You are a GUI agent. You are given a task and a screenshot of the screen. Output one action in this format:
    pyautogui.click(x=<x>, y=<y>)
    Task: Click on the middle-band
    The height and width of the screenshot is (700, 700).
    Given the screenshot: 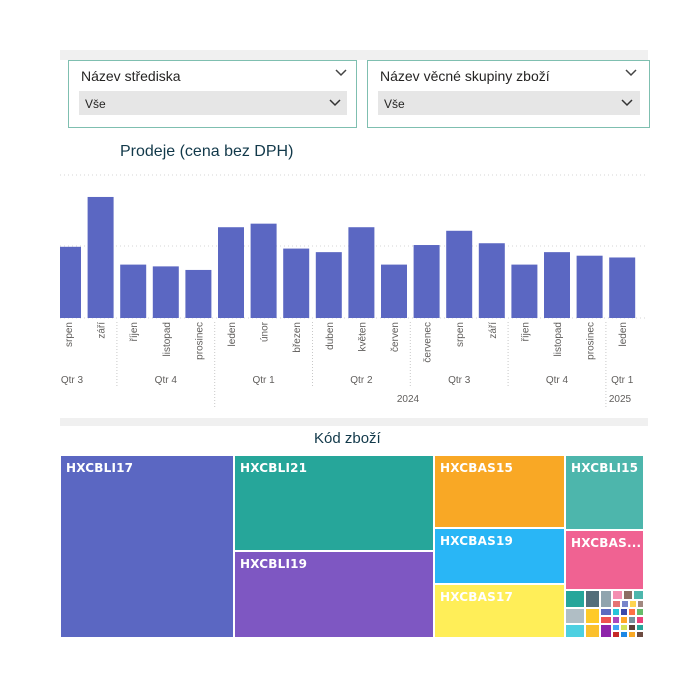 What is the action you would take?
    pyautogui.click(x=354, y=422)
    